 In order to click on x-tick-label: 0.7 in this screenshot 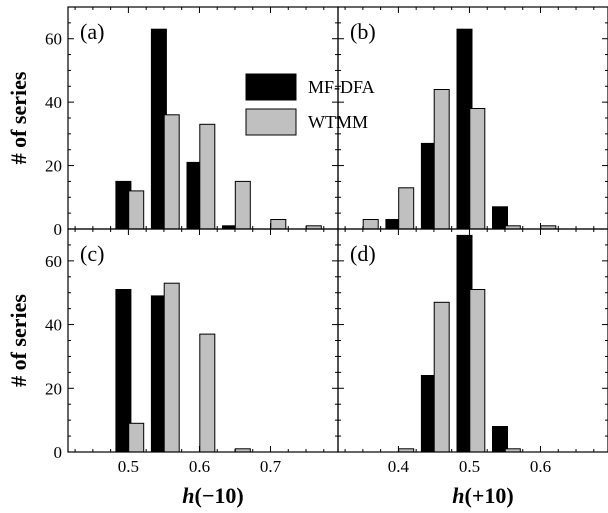, I will do `click(271, 466)`.